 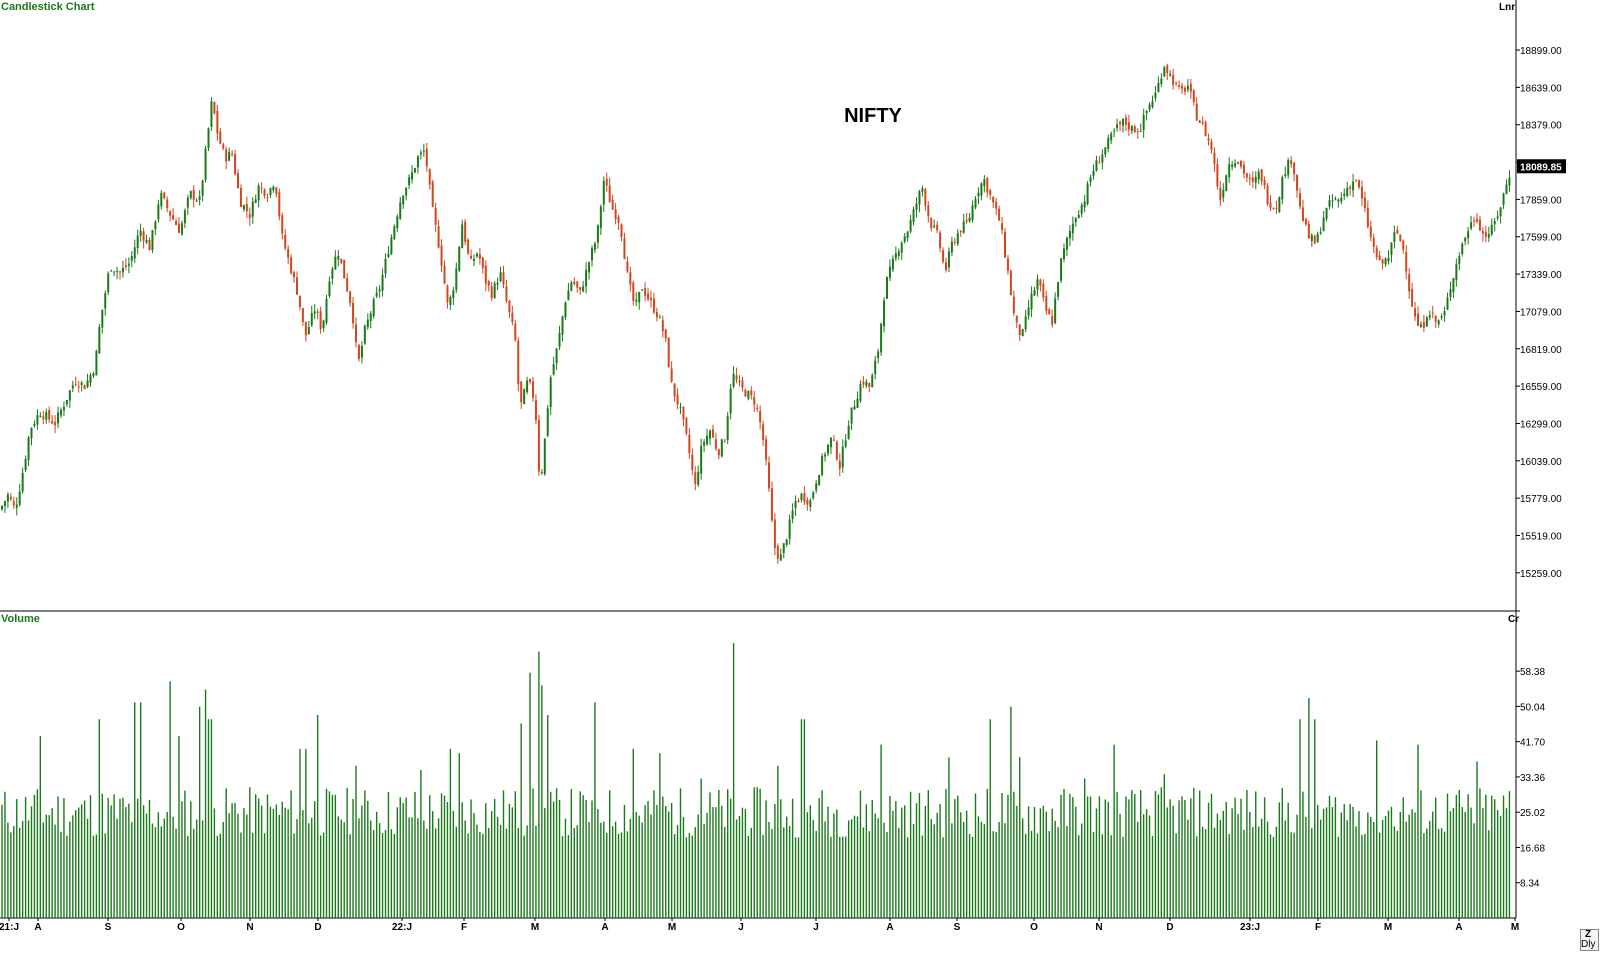 I want to click on price-ytick-label: 18639.00, so click(x=1541, y=88).